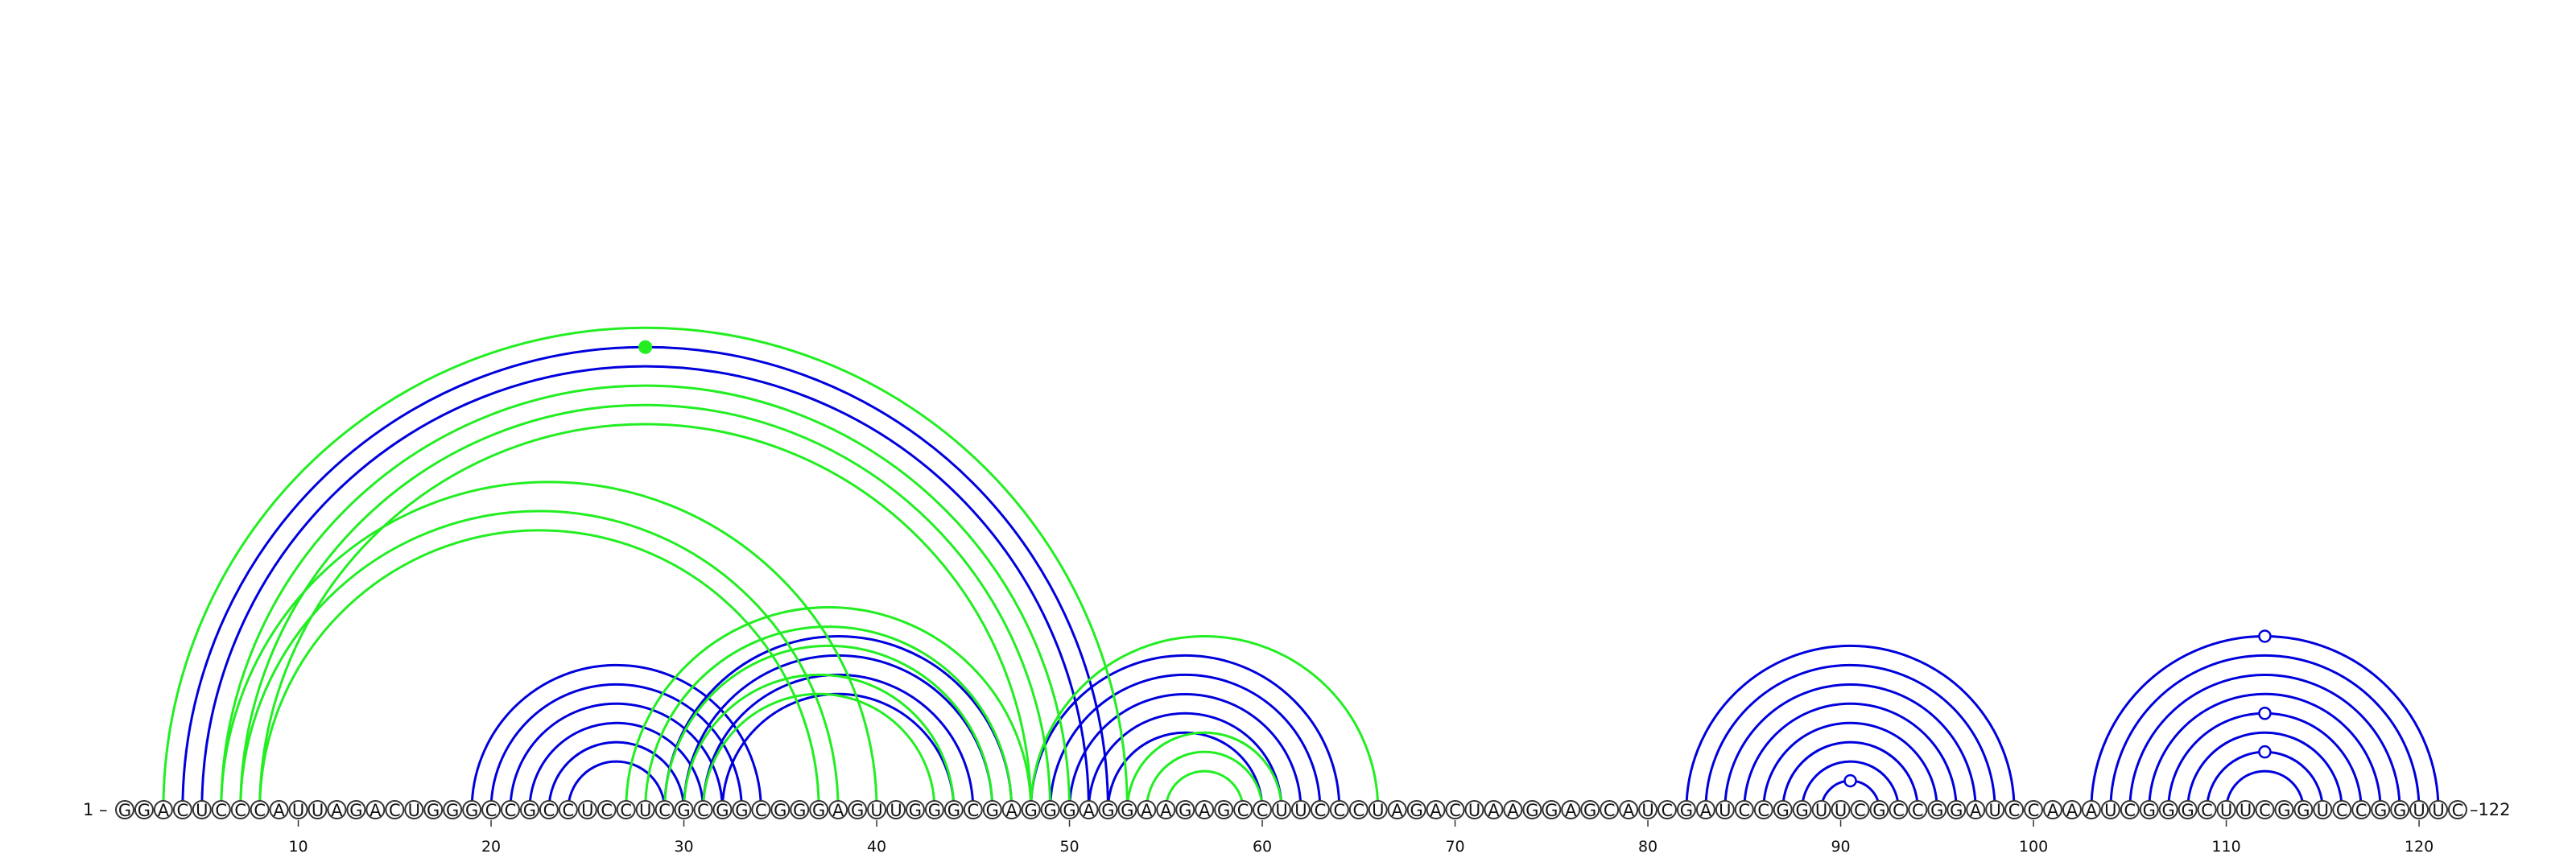 The height and width of the screenshot is (858, 2576). I want to click on nucleotide-36: G, so click(800, 810).